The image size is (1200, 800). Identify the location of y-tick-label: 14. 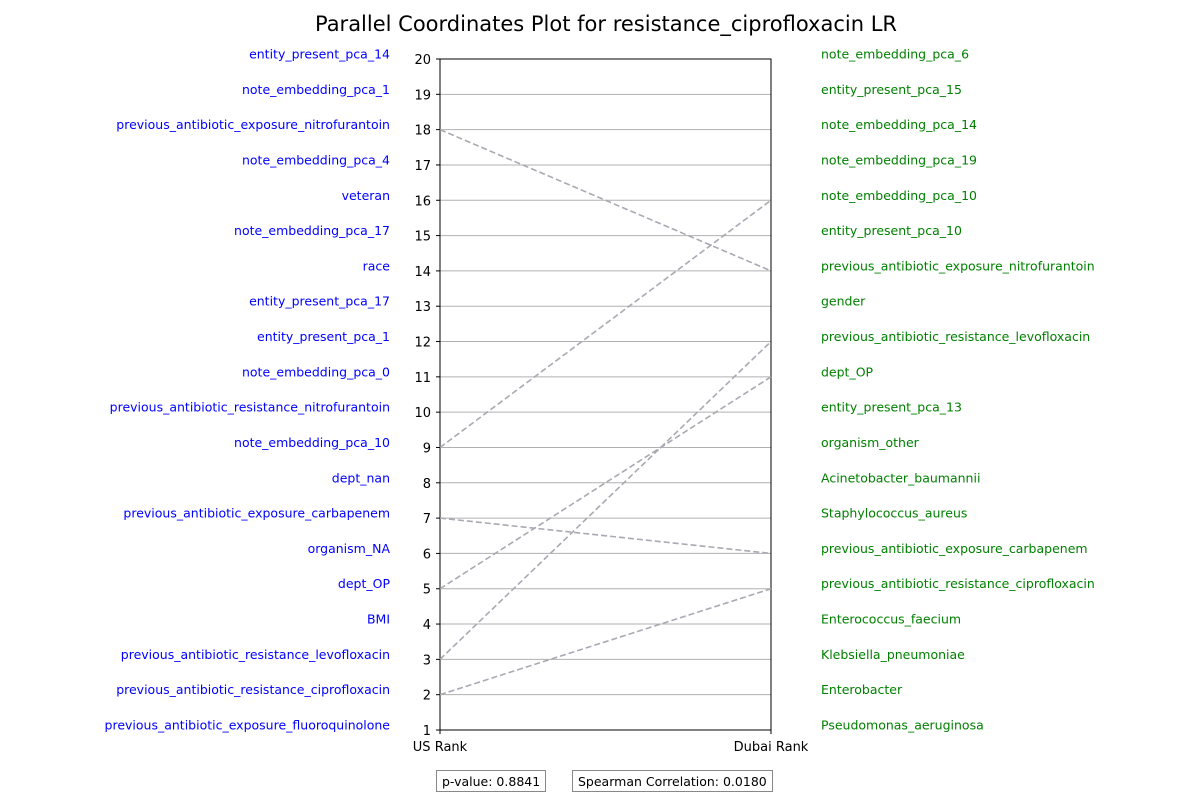
(422, 272).